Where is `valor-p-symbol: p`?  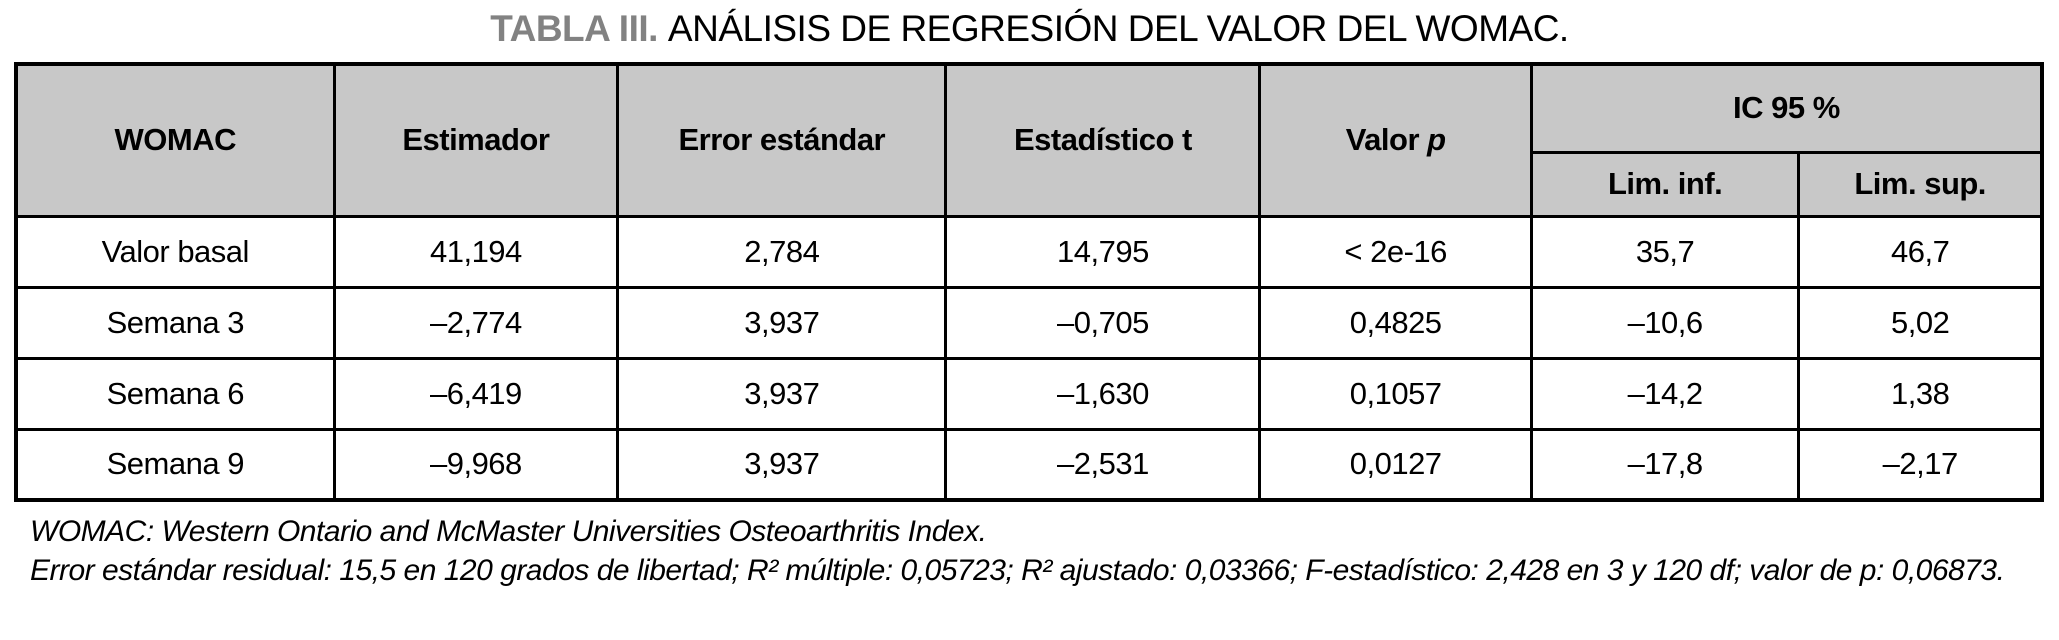
valor-p-symbol: p is located at coordinates (1436, 140).